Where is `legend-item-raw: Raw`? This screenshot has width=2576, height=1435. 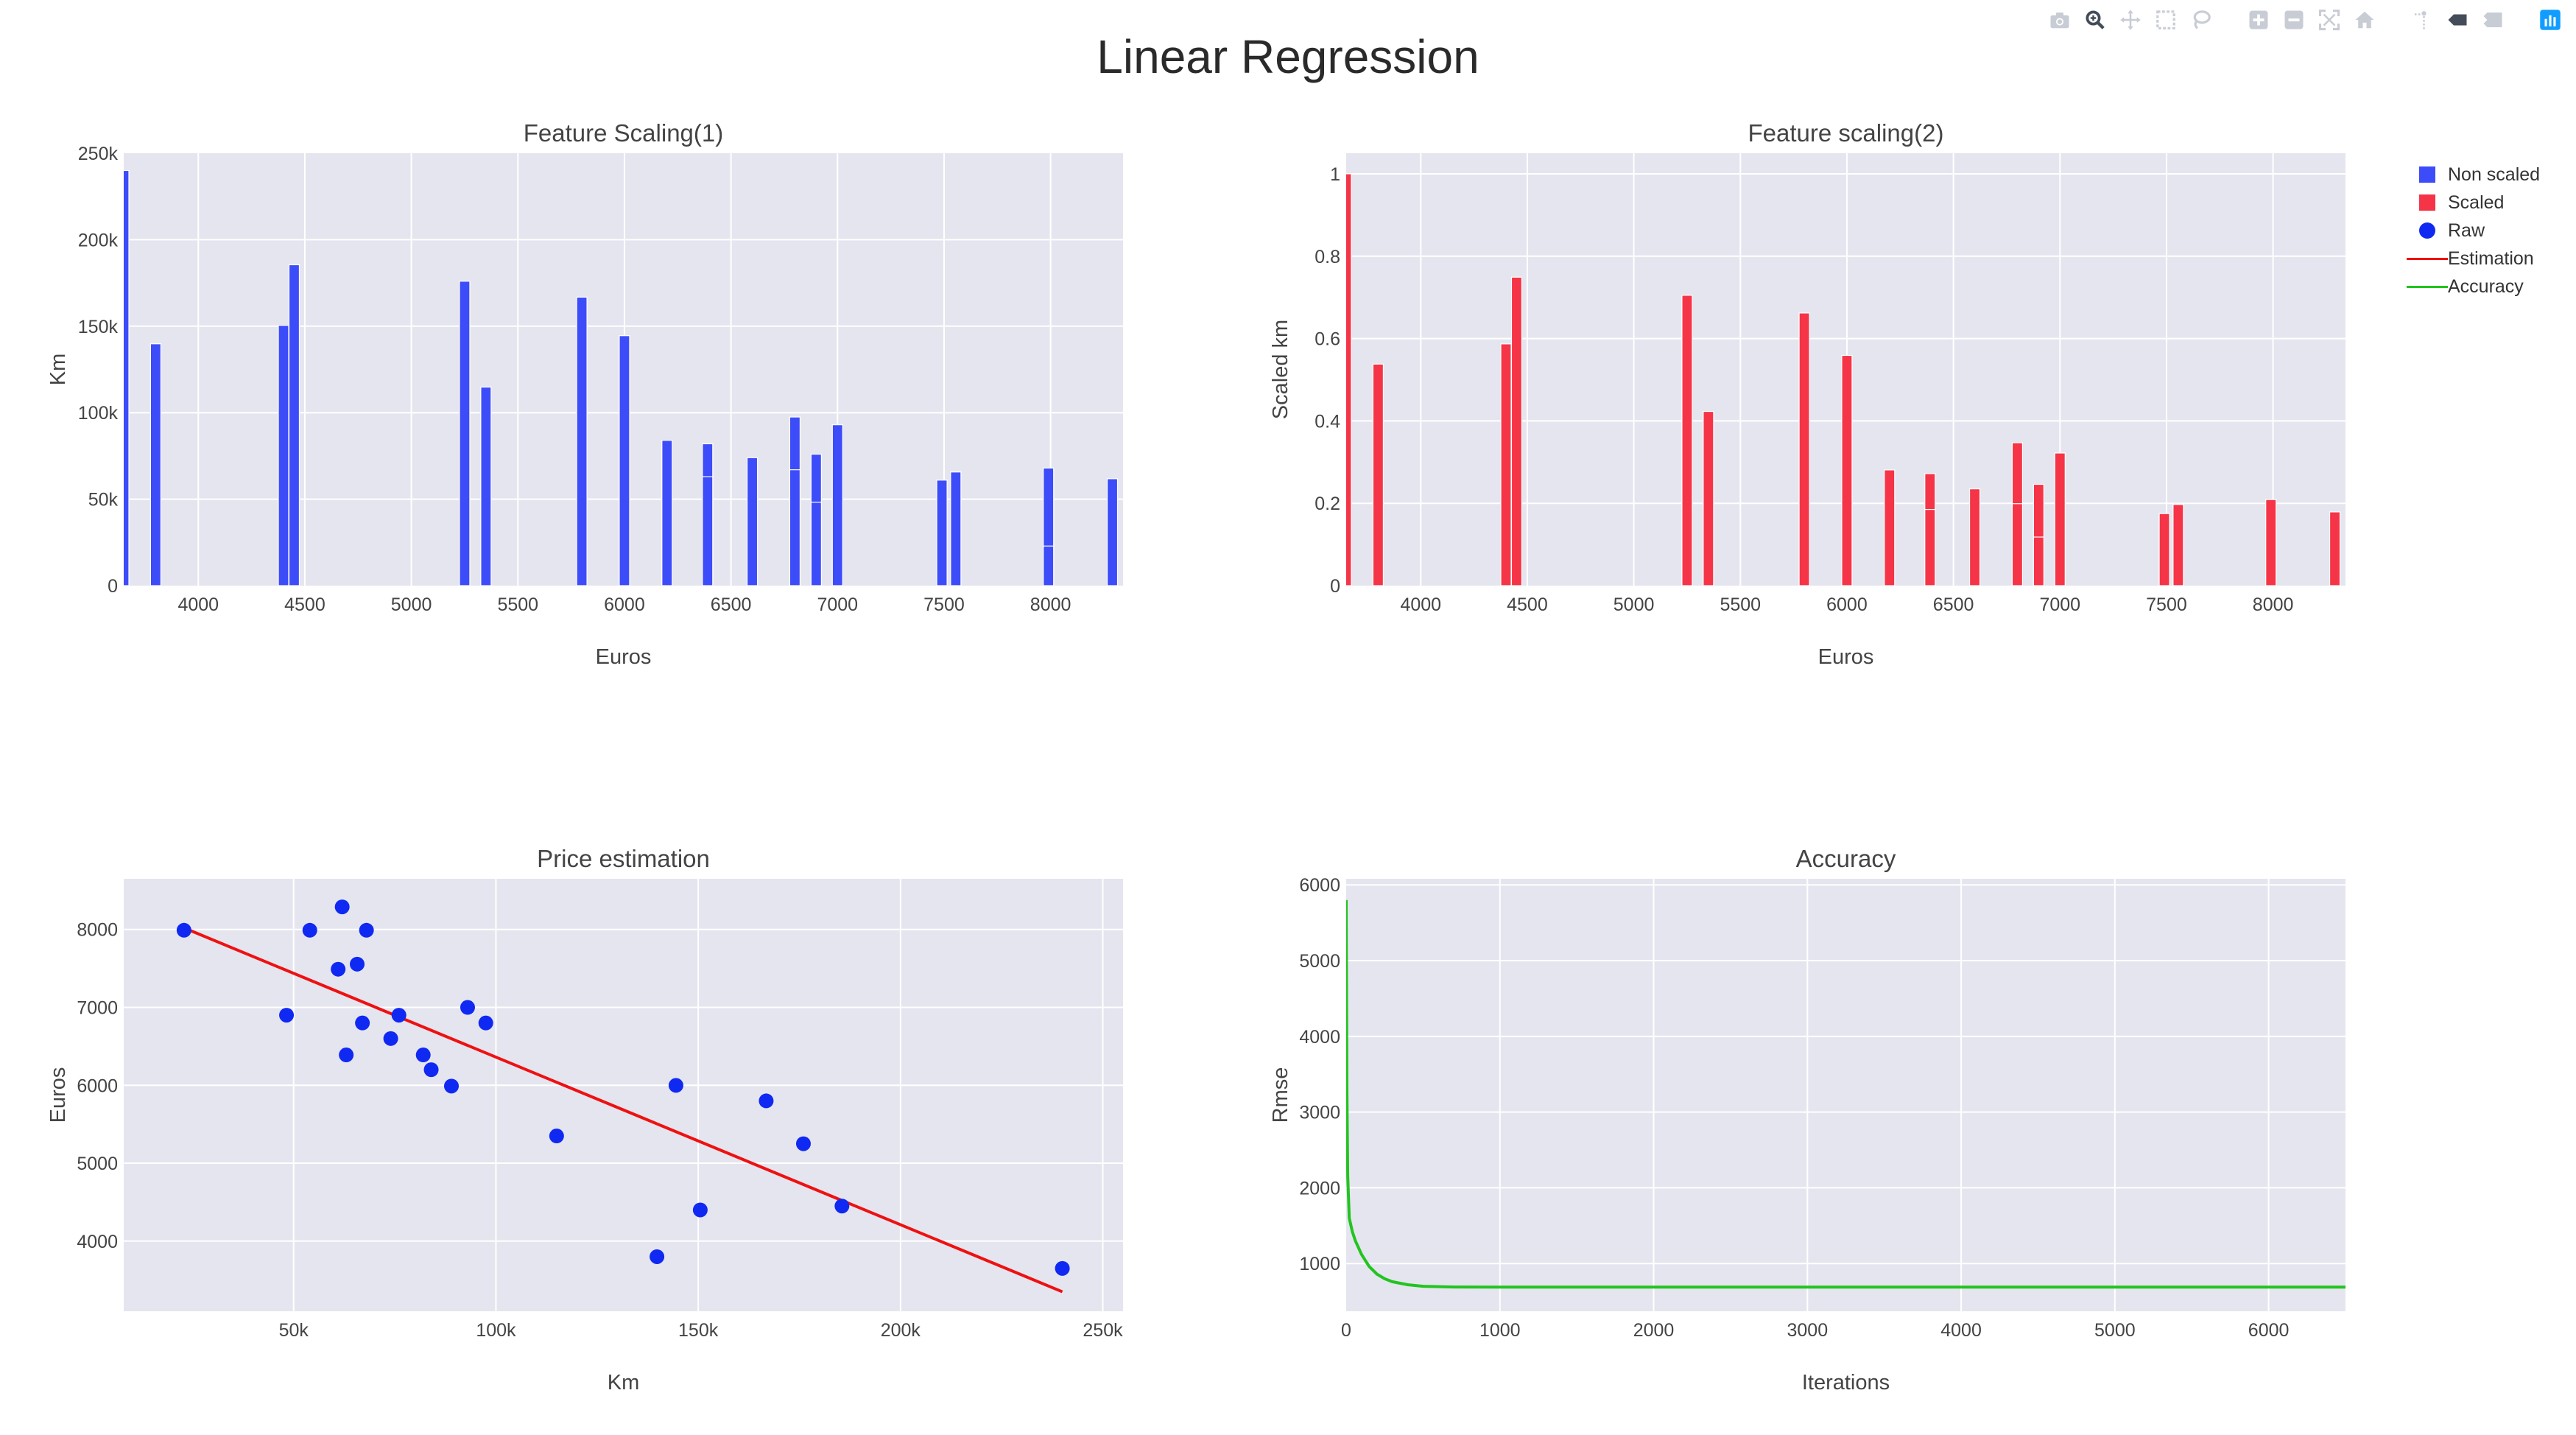
legend-item-raw: Raw is located at coordinates (2473, 231).